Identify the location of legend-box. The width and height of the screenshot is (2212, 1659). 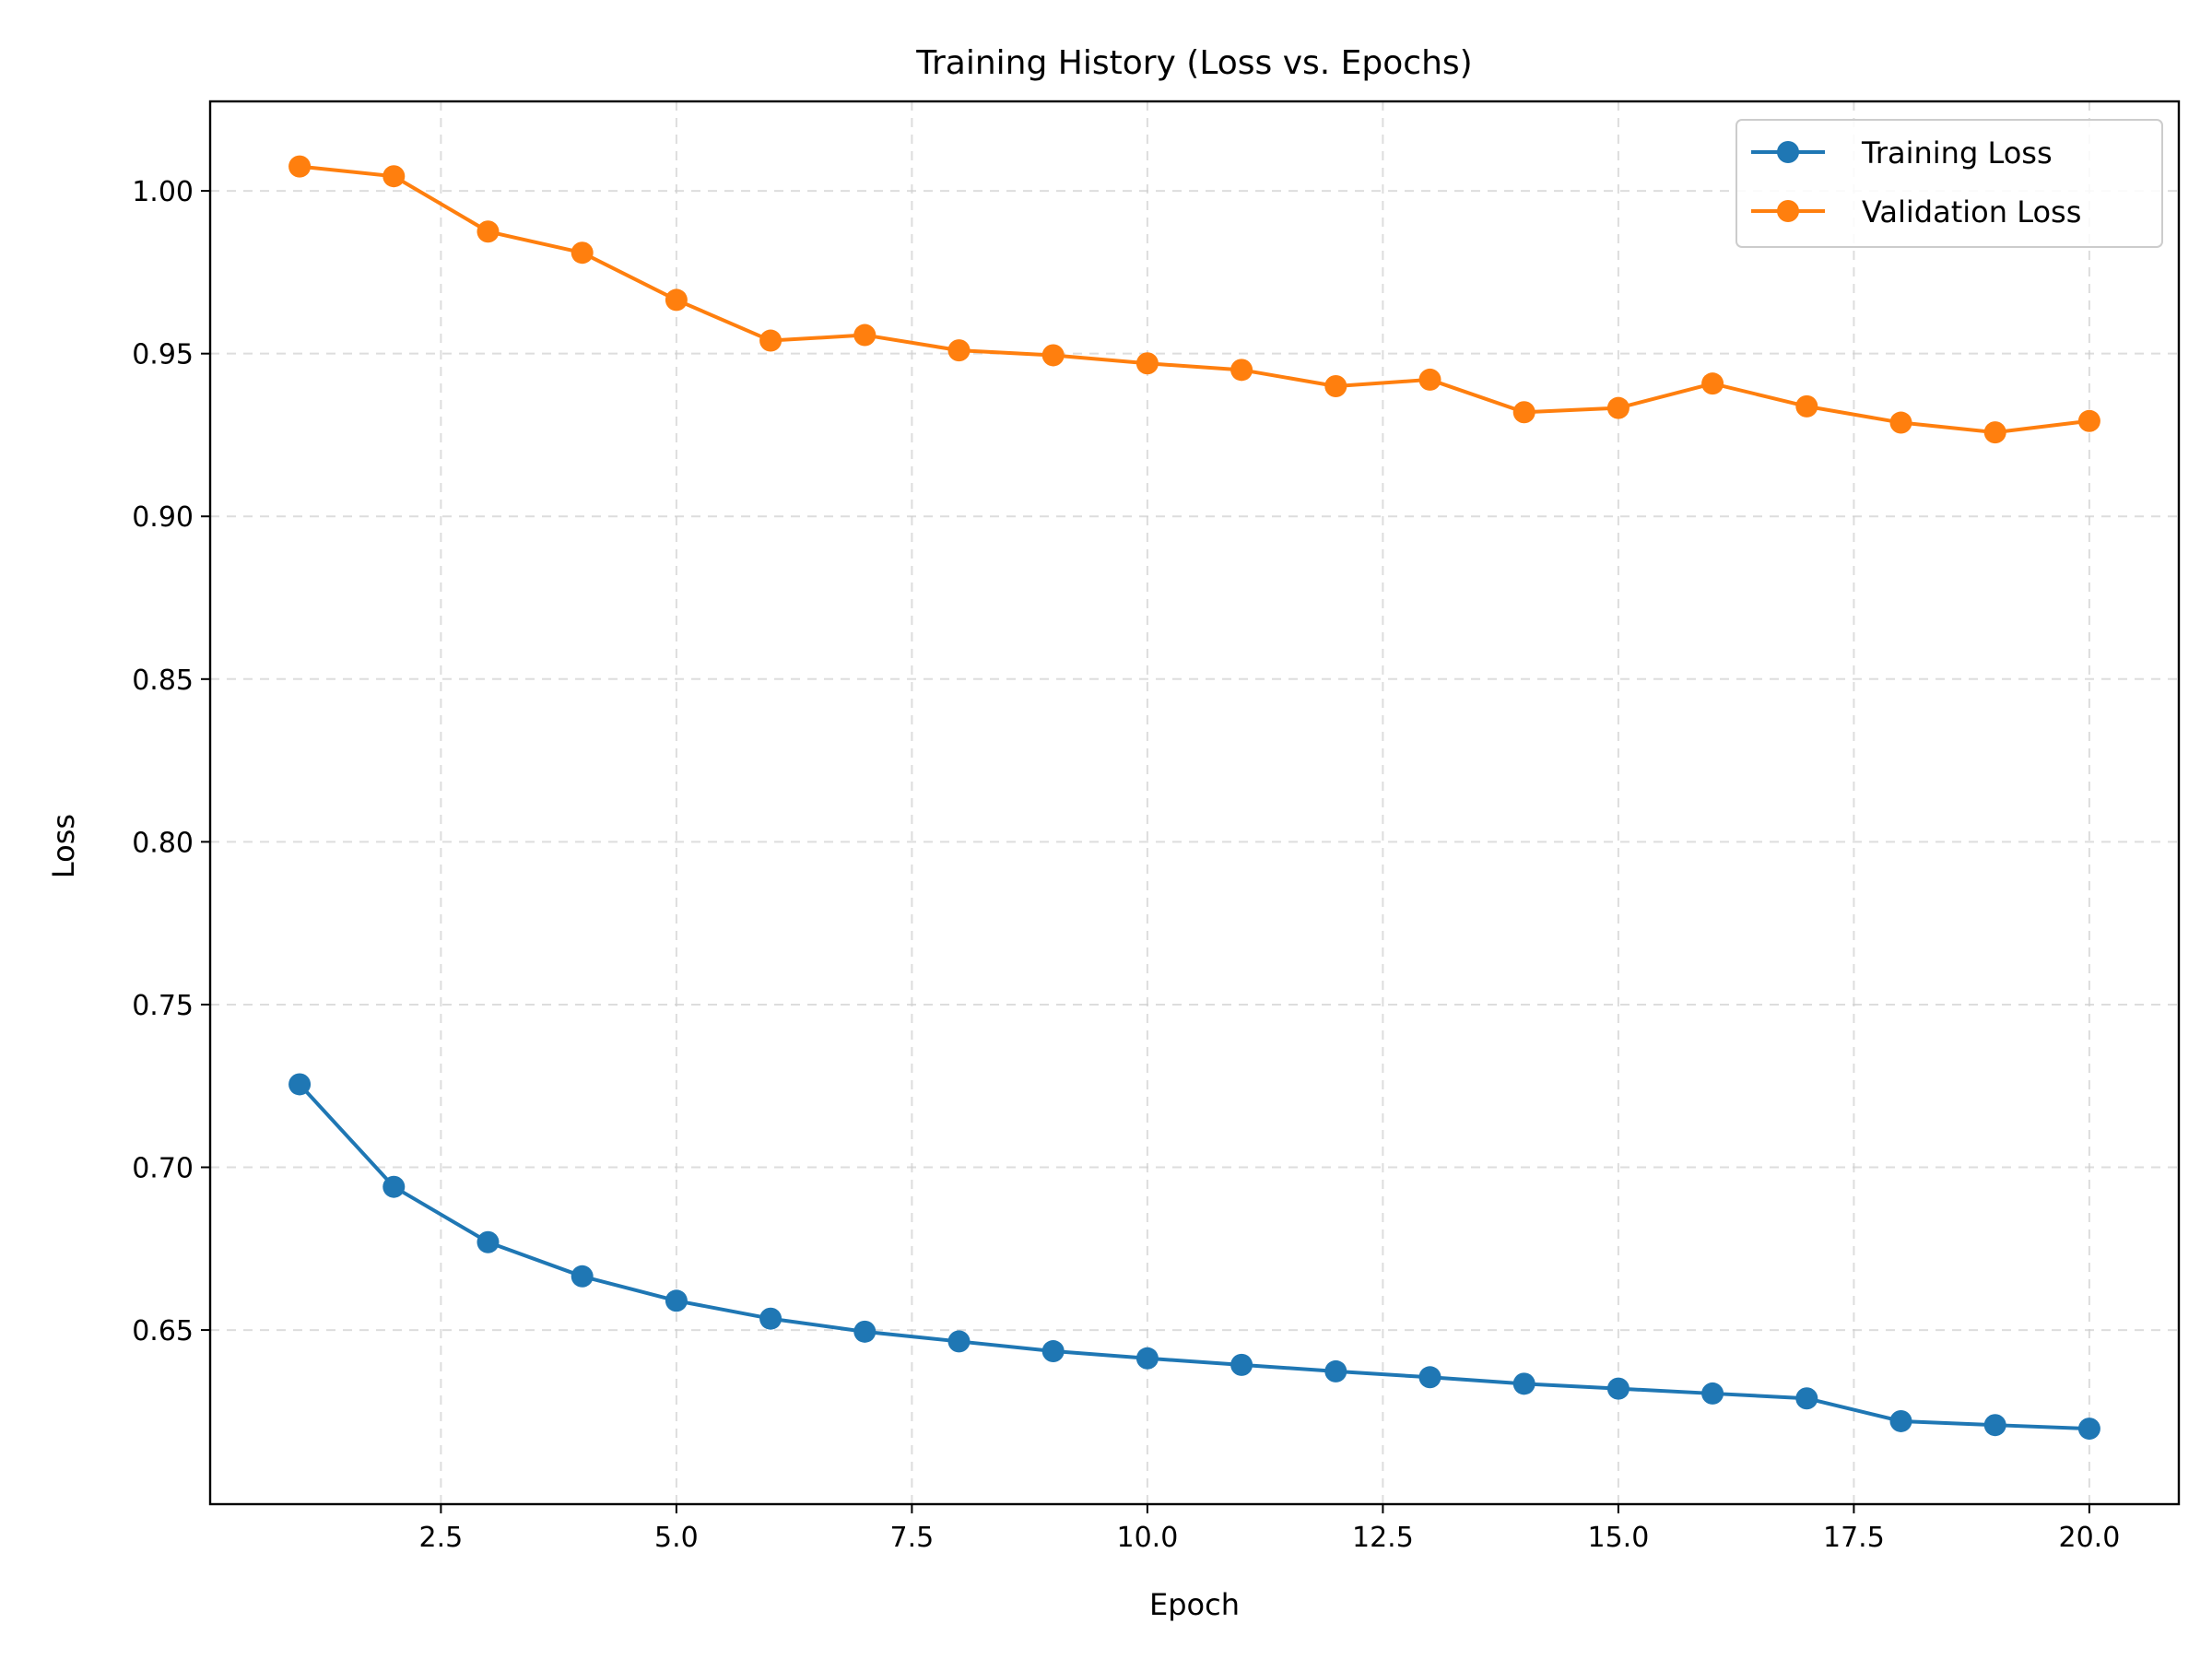
(1949, 183).